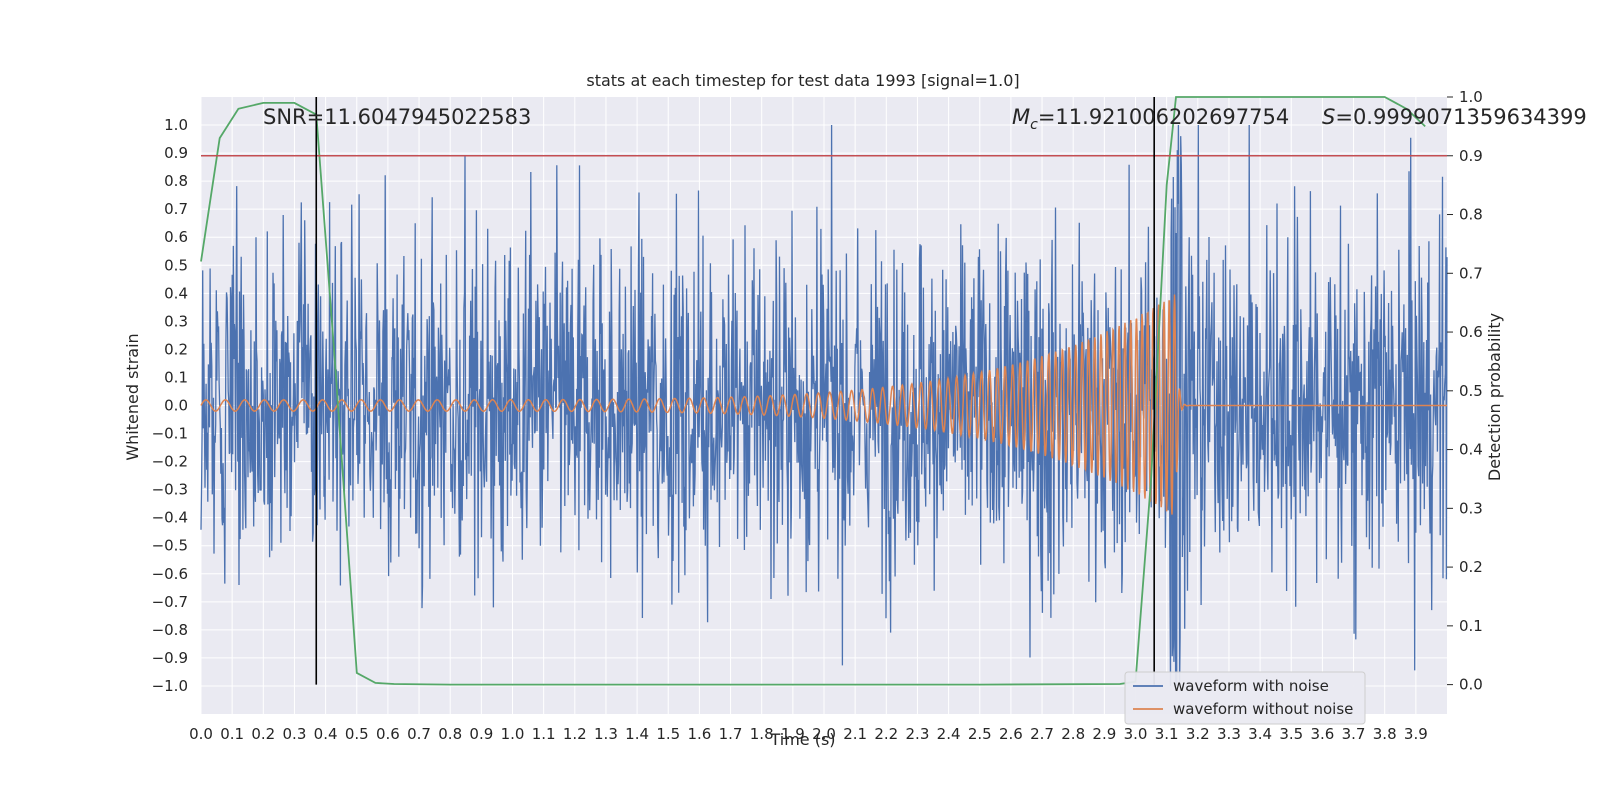  Describe the element at coordinates (513, 734) in the screenshot. I see `x-tick-label: 1.0` at that location.